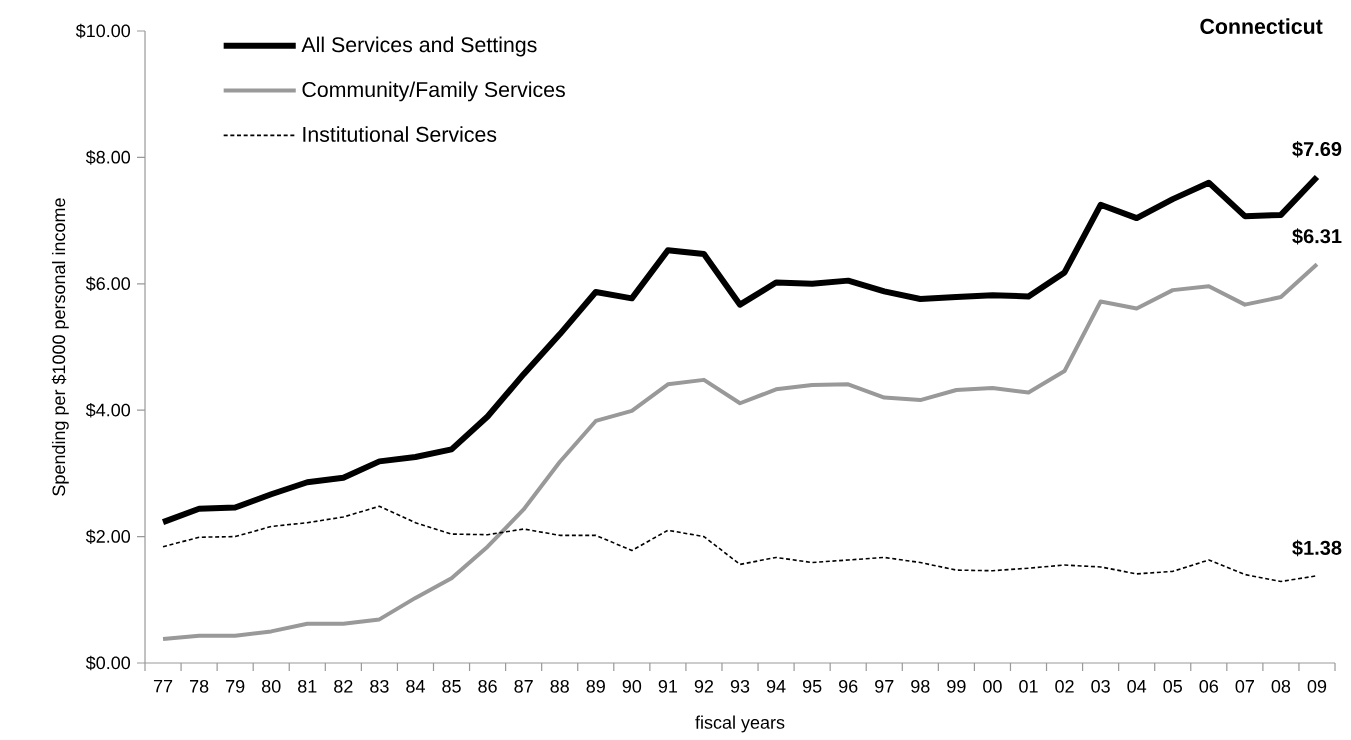 This screenshot has height=740, width=1351. I want to click on x-tick-label: 07, so click(1244, 686).